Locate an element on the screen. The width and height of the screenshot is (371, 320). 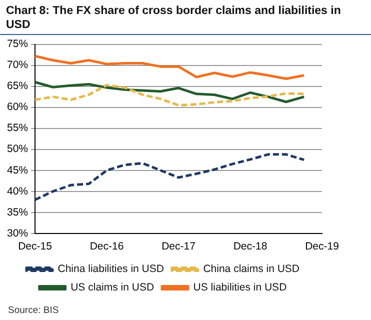
chart-title: Chart 8: The FX share of cross border claims and liabilities in USD is located at coordinates (185, 17).